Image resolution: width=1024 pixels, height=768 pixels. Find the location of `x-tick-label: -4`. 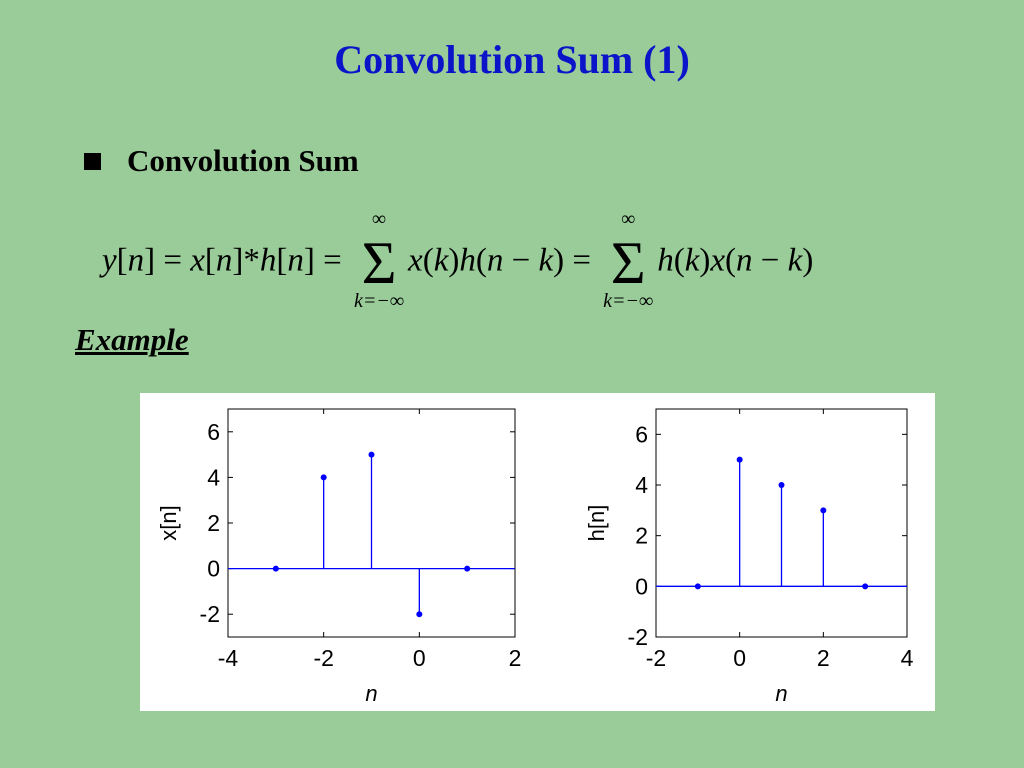

x-tick-label: -4 is located at coordinates (228, 658).